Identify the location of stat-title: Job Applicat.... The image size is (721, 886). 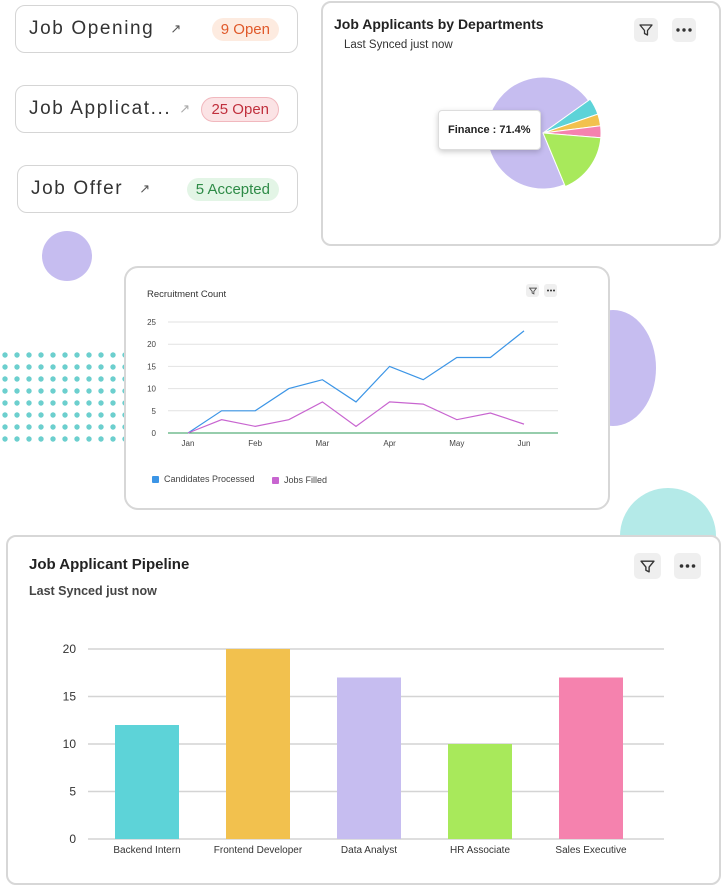
(100, 108).